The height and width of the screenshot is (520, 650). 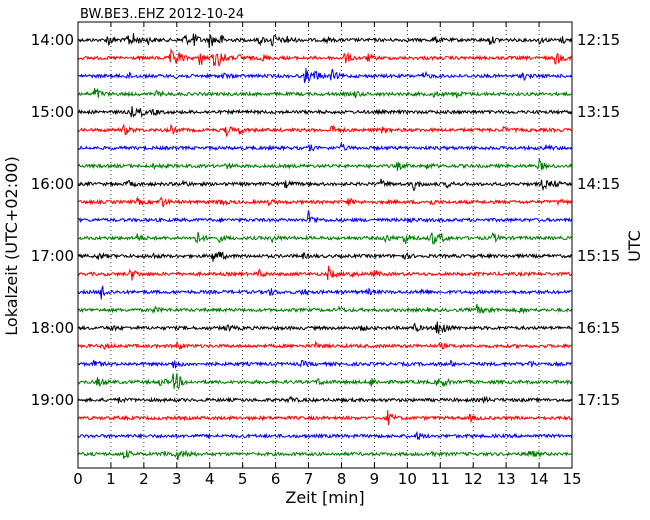 What do you see at coordinates (57, 220) in the screenshot?
I see `left-axis-ticks: 14:00 15:00 16:00 17:00 18:00 19:00` at bounding box center [57, 220].